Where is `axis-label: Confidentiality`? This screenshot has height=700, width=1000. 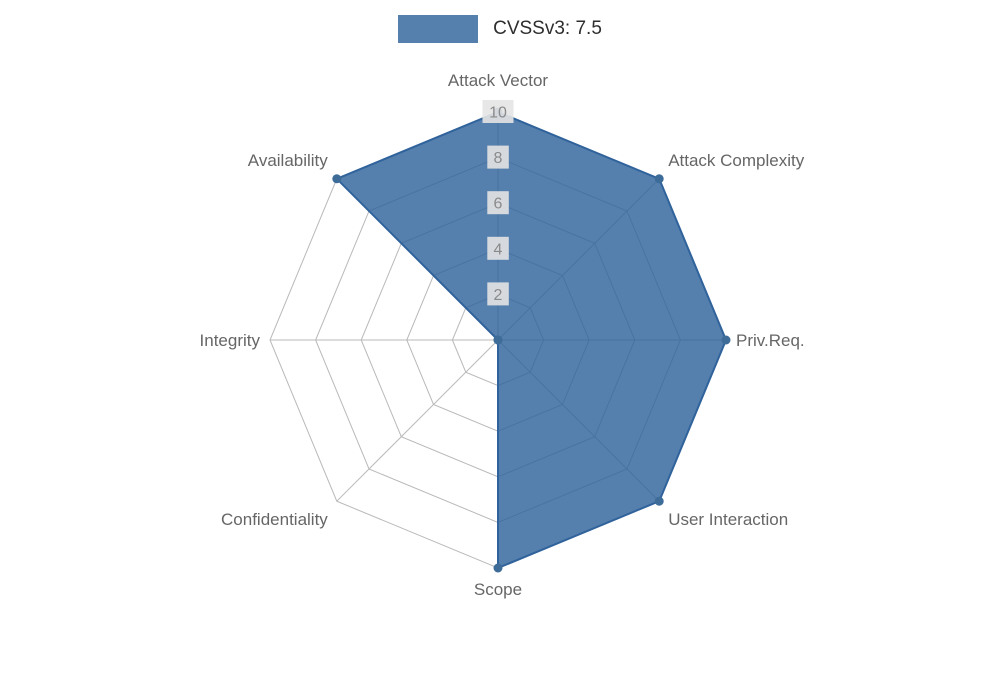
axis-label: Confidentiality is located at coordinates (274, 519).